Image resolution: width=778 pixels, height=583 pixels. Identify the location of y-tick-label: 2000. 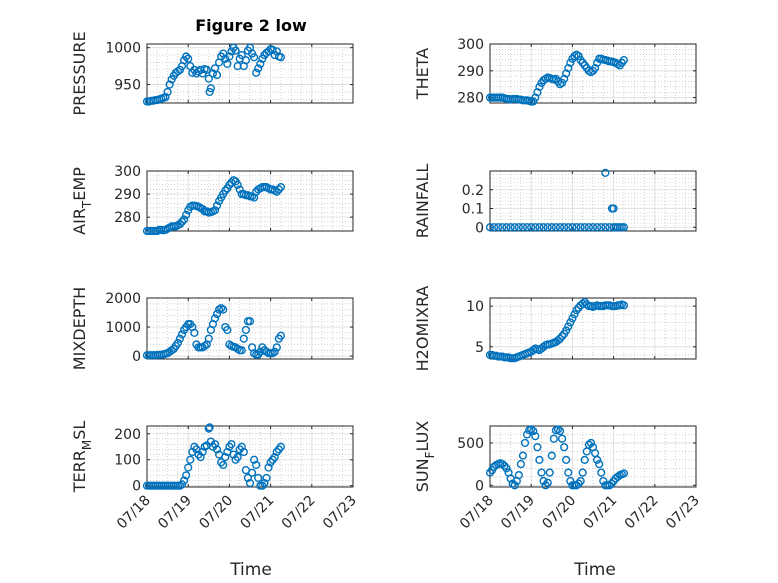
(123, 299).